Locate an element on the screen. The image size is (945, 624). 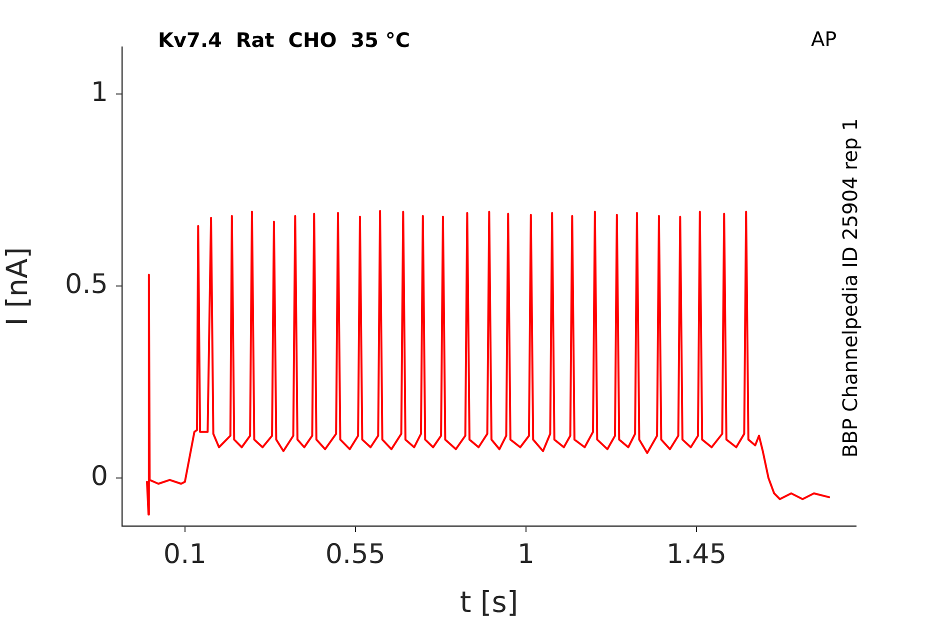
y-axis-title: I [nA] is located at coordinates (17, 286).